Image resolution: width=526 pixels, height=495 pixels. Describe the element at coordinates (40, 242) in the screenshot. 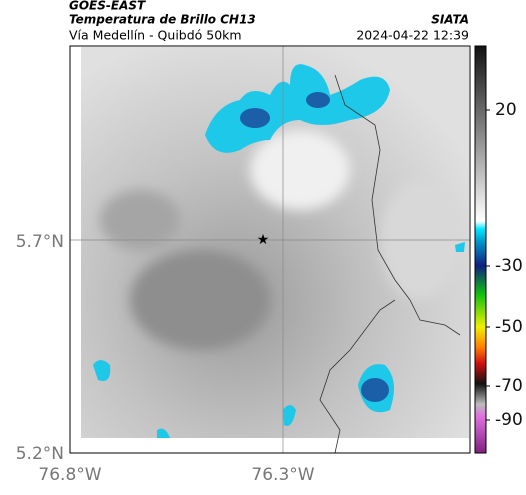

I see `lat-label: 5.7°N` at that location.